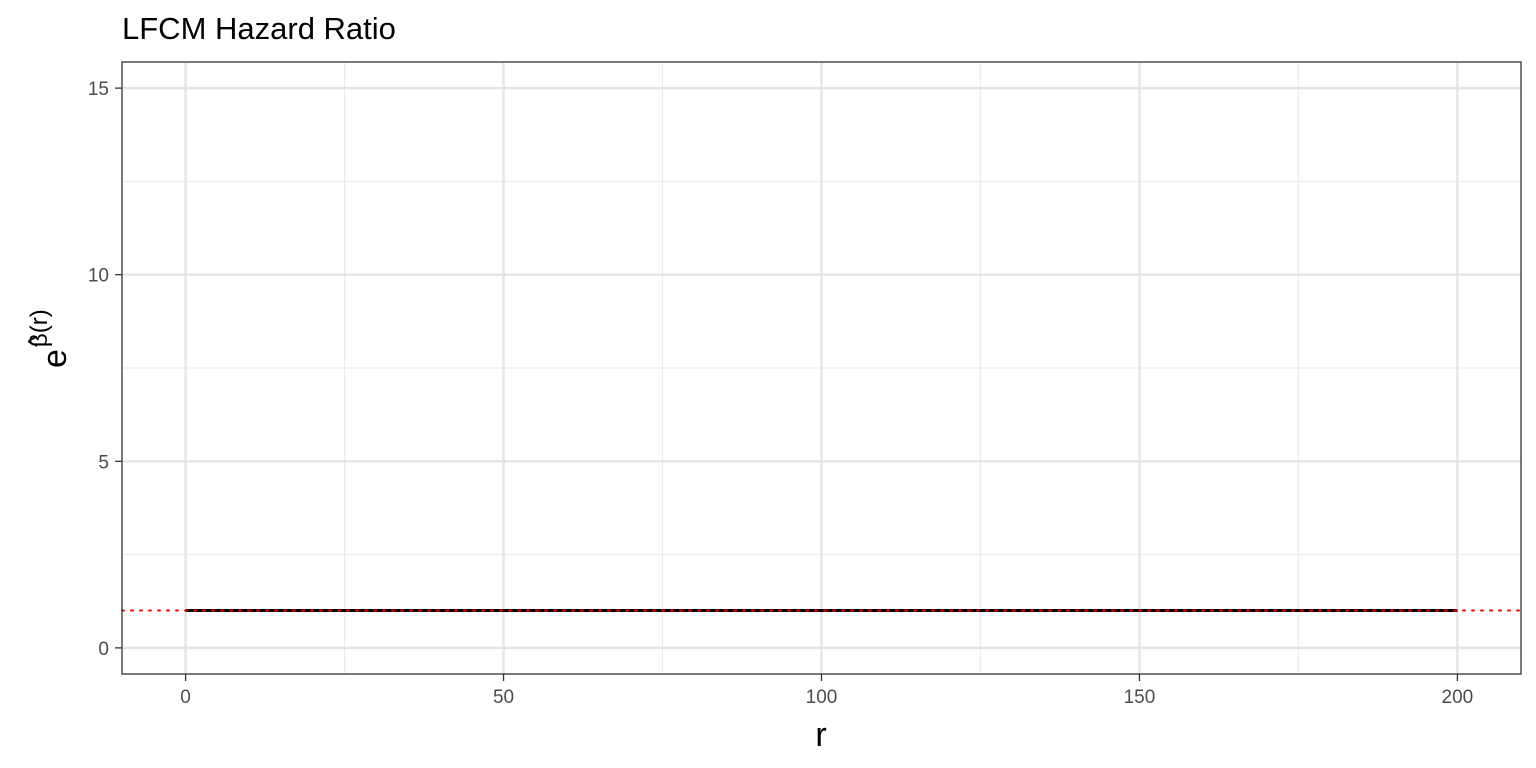 Image resolution: width=1536 pixels, height=768 pixels. What do you see at coordinates (55, 358) in the screenshot?
I see `y-axis-title-base: e` at bounding box center [55, 358].